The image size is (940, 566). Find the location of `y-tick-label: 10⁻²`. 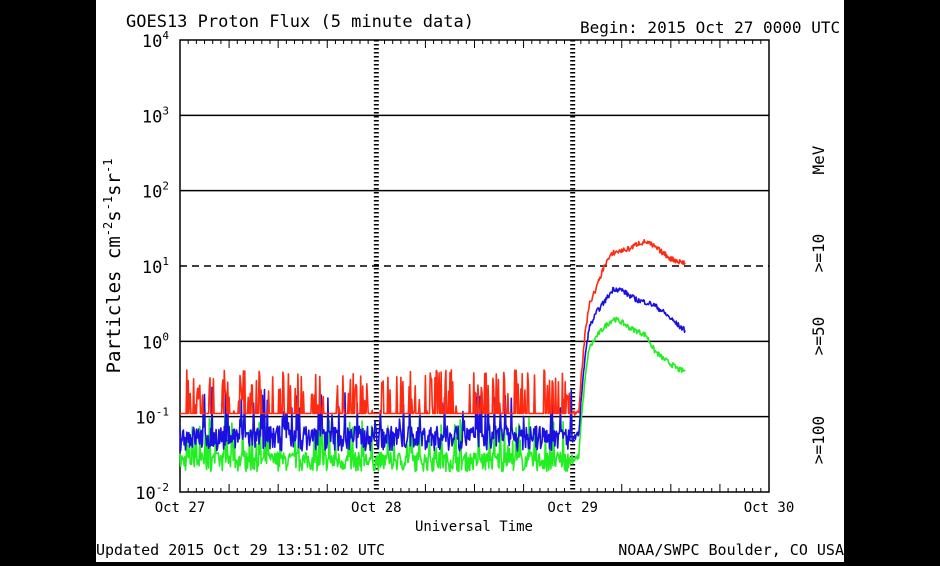

y-tick-label: 10⁻² is located at coordinates (152, 492).